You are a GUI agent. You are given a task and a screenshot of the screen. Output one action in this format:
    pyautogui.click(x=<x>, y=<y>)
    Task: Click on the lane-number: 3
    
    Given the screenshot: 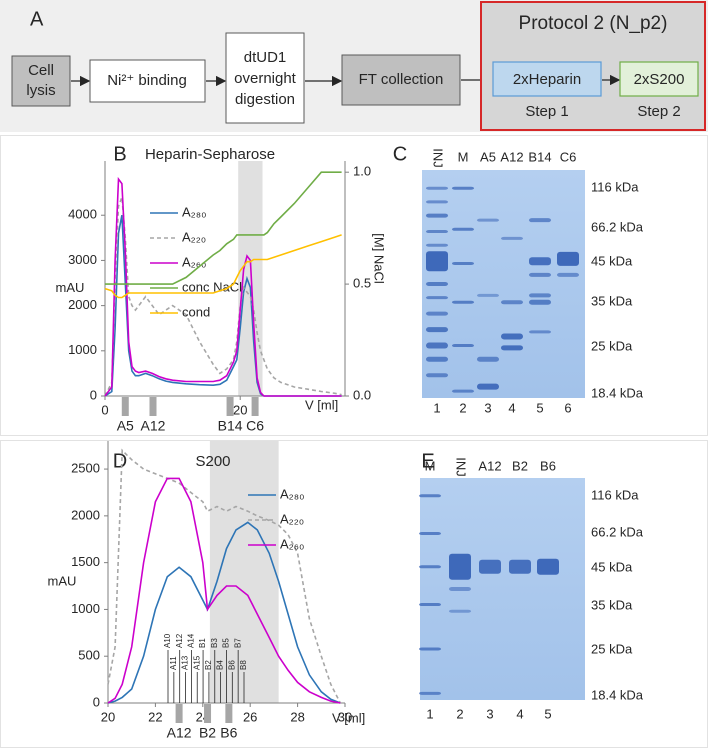 What is the action you would take?
    pyautogui.click(x=487, y=407)
    